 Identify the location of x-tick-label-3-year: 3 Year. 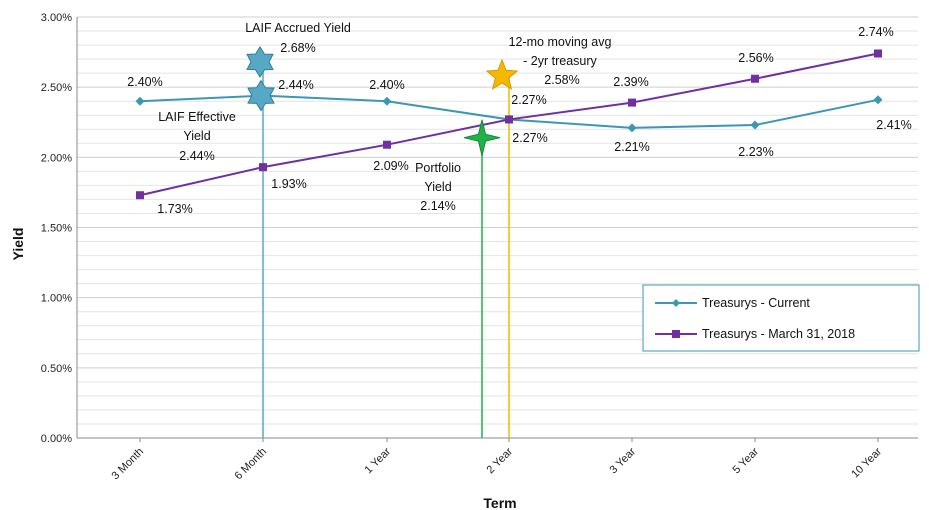
(623, 460).